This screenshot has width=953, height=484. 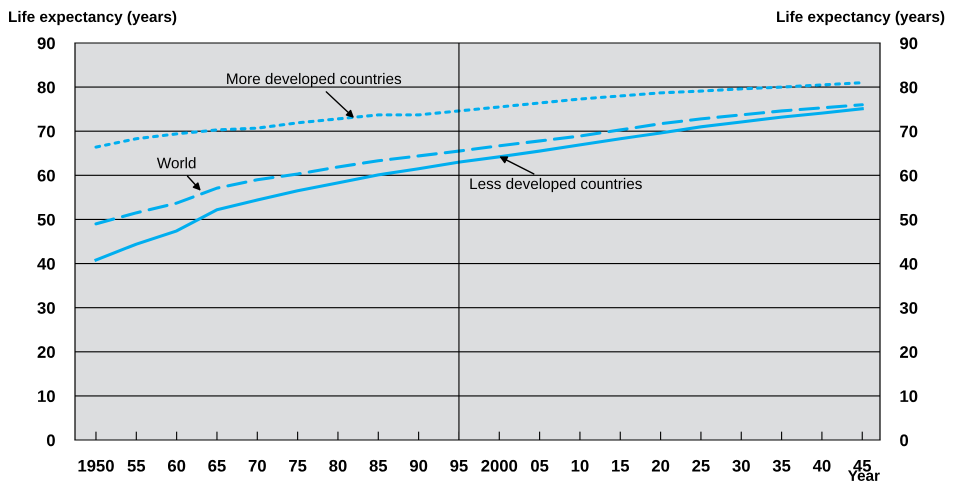 I want to click on y-tick-label: 20, so click(x=46, y=352).